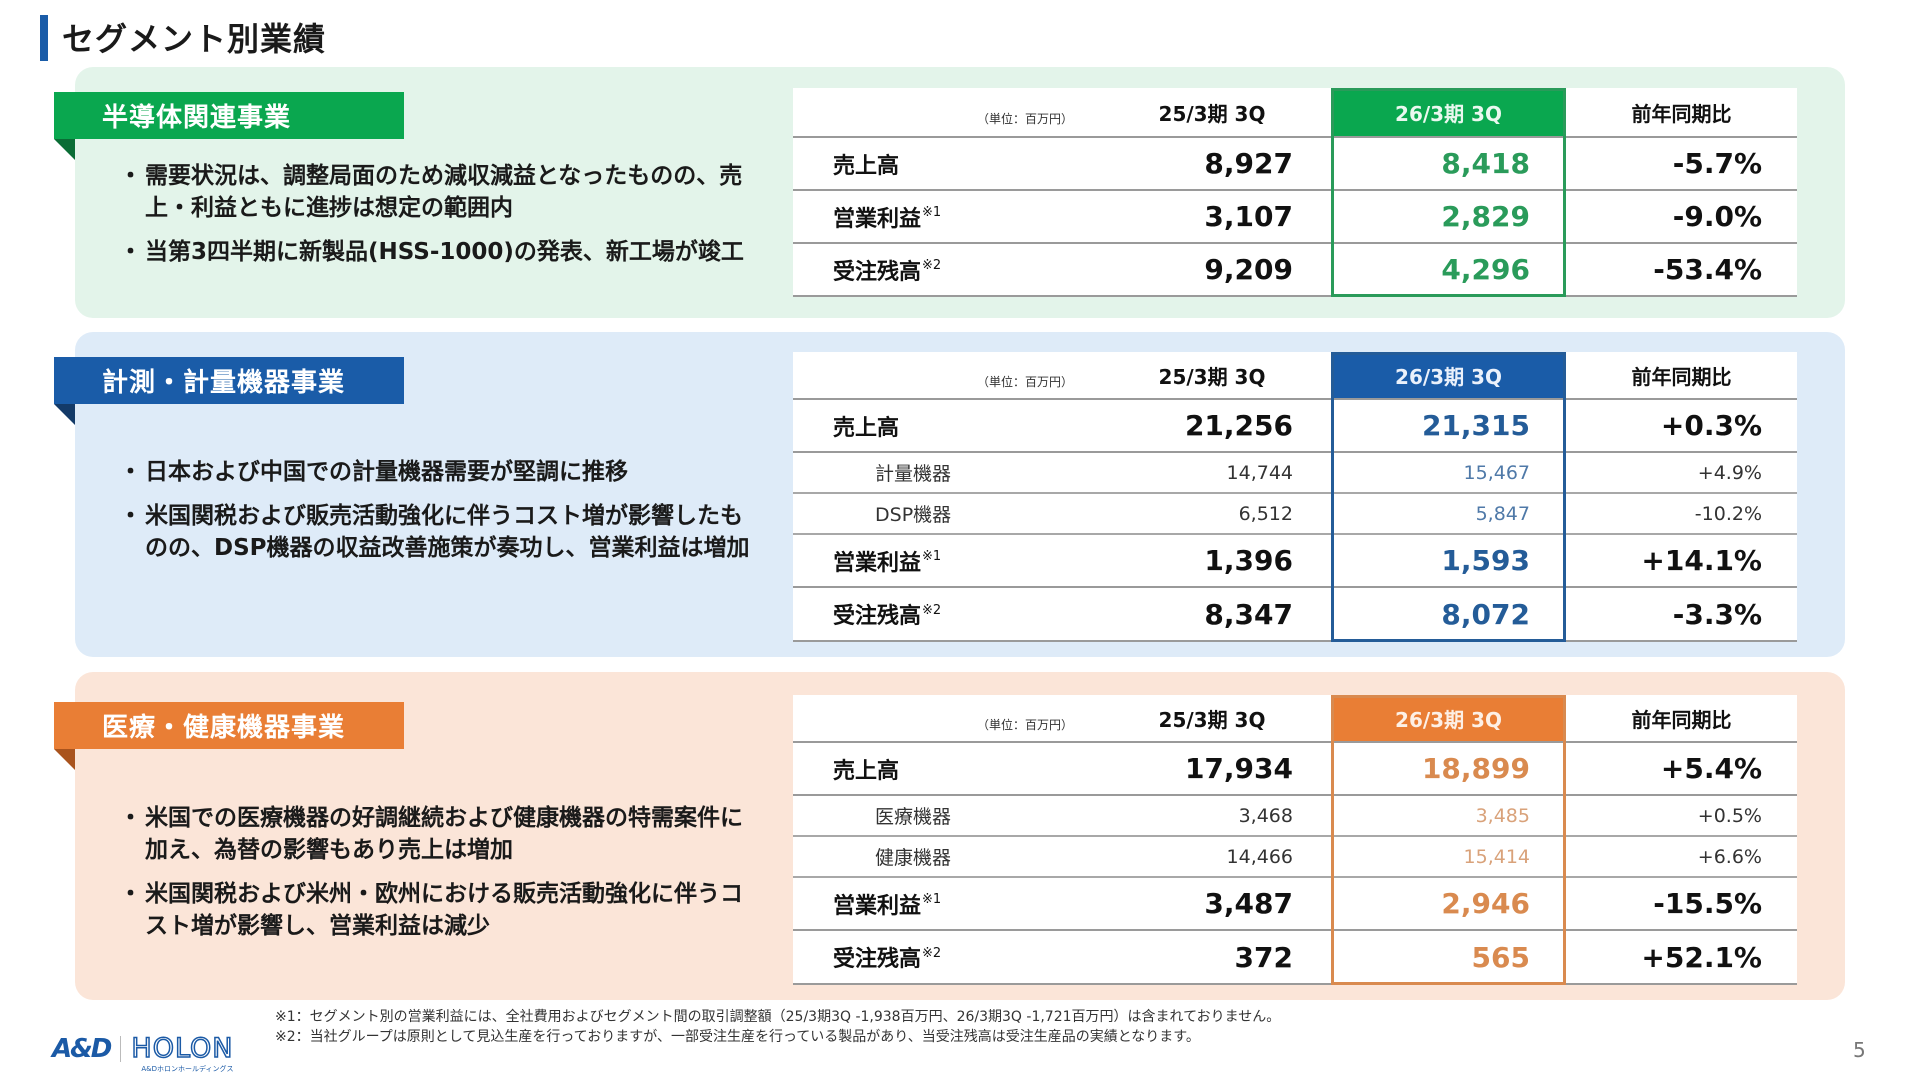 Image resolution: width=1920 pixels, height=1080 pixels. Describe the element at coordinates (1496, 856) in the screenshot. I see `cur-value: 15,414` at that location.